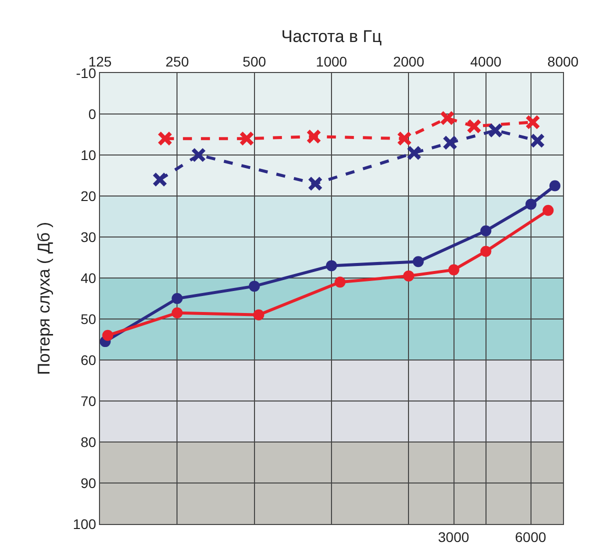  What do you see at coordinates (254, 61) in the screenshot?
I see `x-tick-label: 500` at bounding box center [254, 61].